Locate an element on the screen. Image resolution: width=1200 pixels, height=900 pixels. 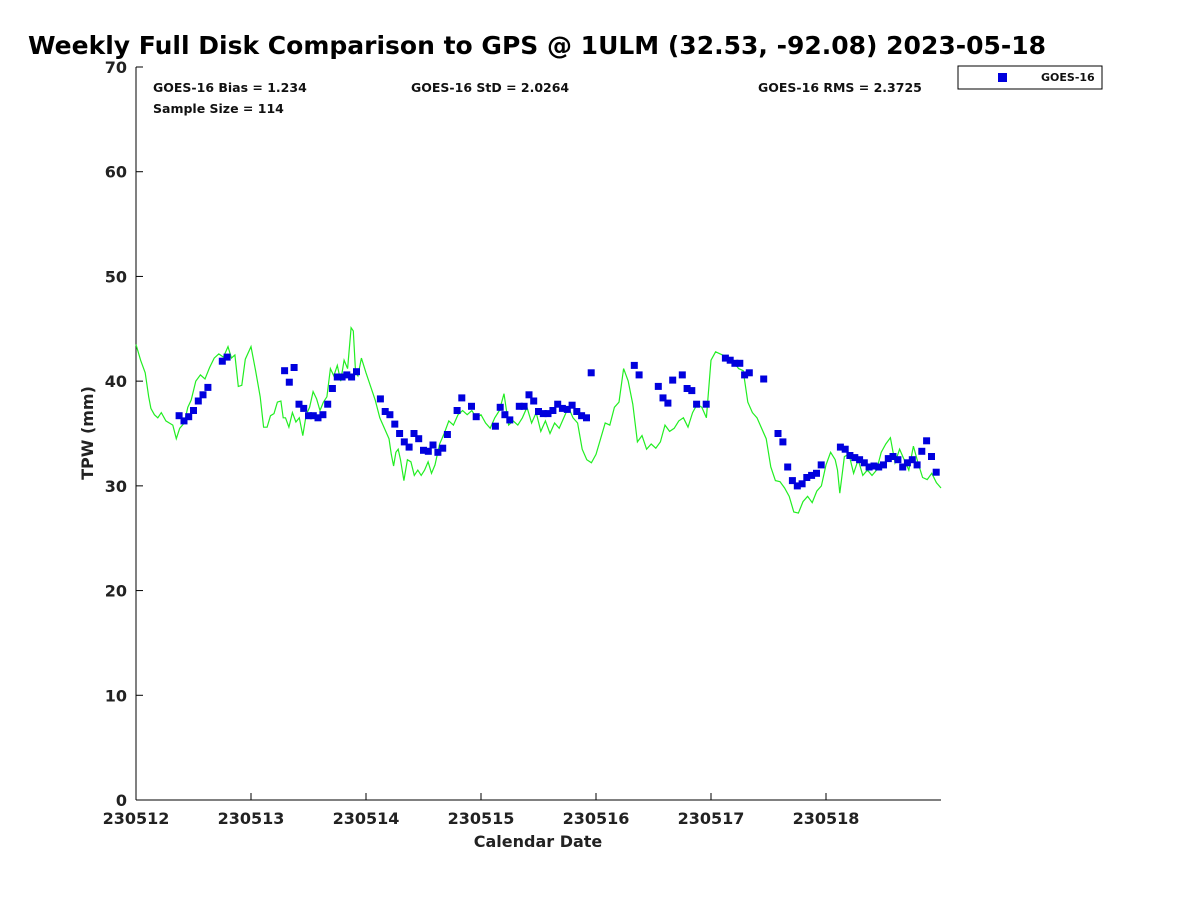
series-layer is located at coordinates (538, 419).